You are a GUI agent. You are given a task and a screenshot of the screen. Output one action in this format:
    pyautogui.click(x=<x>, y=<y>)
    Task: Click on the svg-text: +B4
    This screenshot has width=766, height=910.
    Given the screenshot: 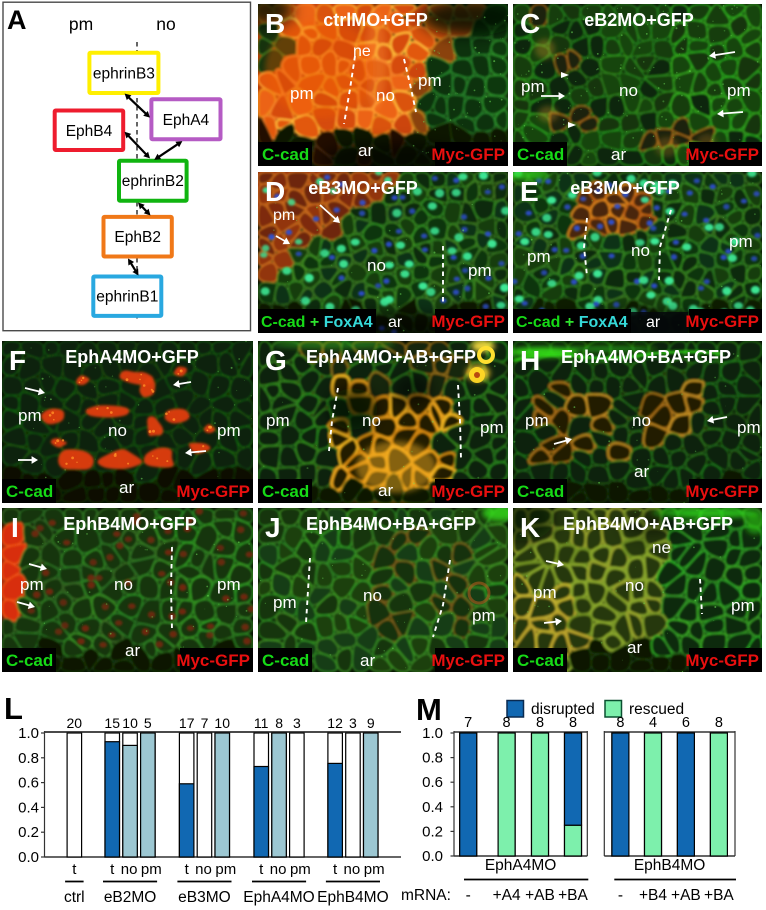 What is the action you would take?
    pyautogui.click(x=653, y=895)
    